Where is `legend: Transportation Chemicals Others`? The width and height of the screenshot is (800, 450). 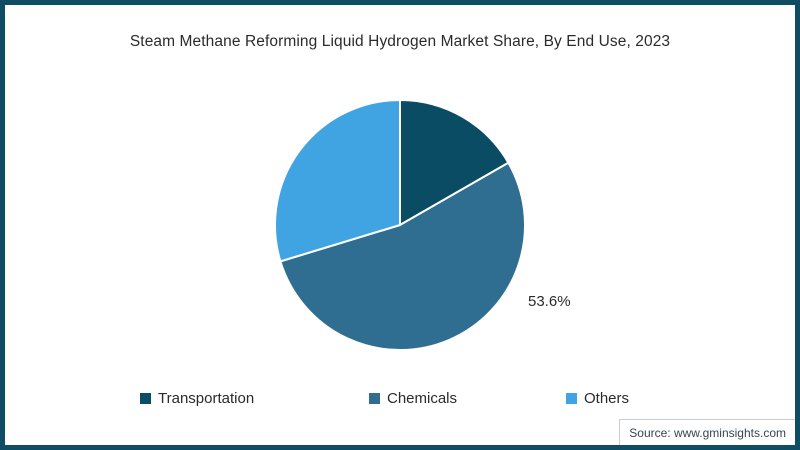 legend: Transportation Chemicals Others is located at coordinates (400, 398).